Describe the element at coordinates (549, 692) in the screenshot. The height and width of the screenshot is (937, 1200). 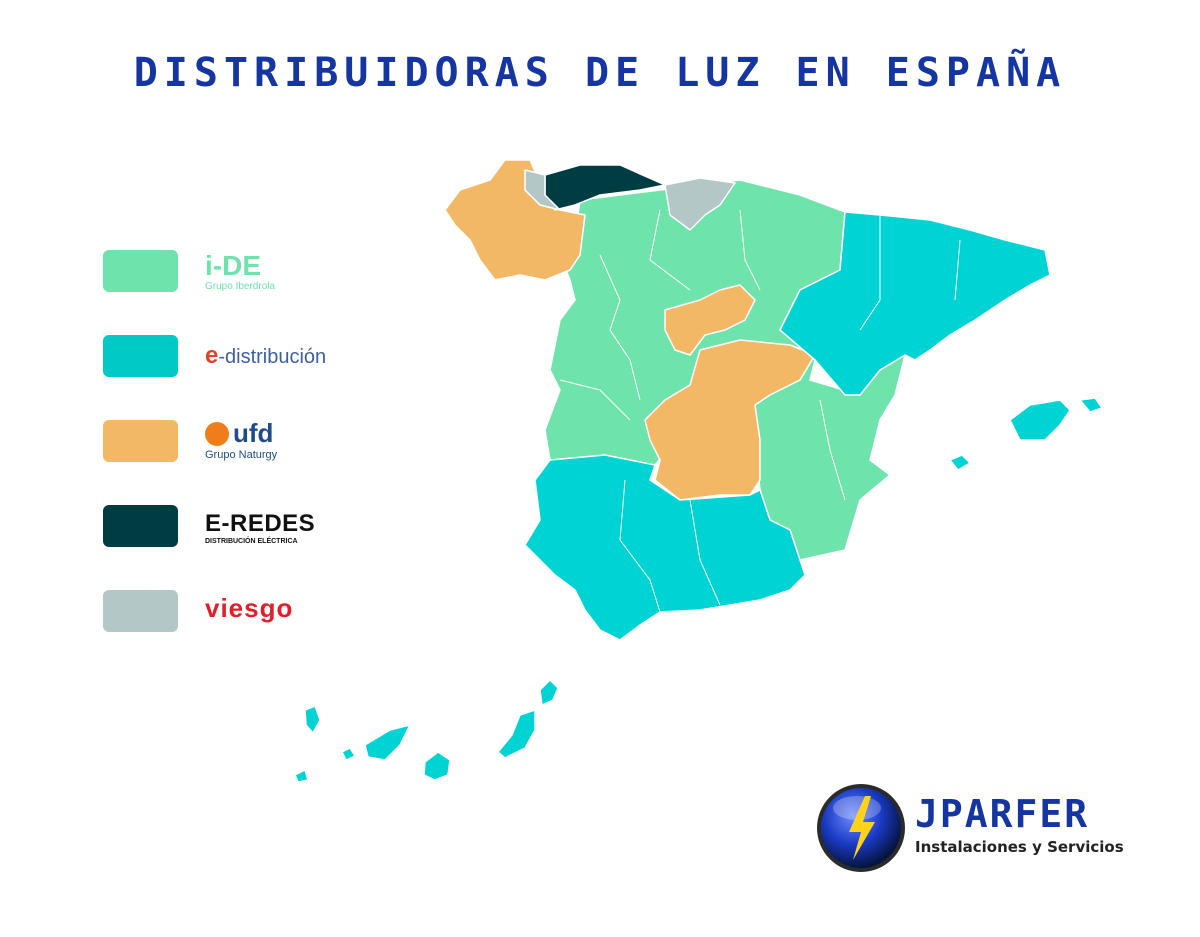
I see `region-edistribucion-lanzarote` at that location.